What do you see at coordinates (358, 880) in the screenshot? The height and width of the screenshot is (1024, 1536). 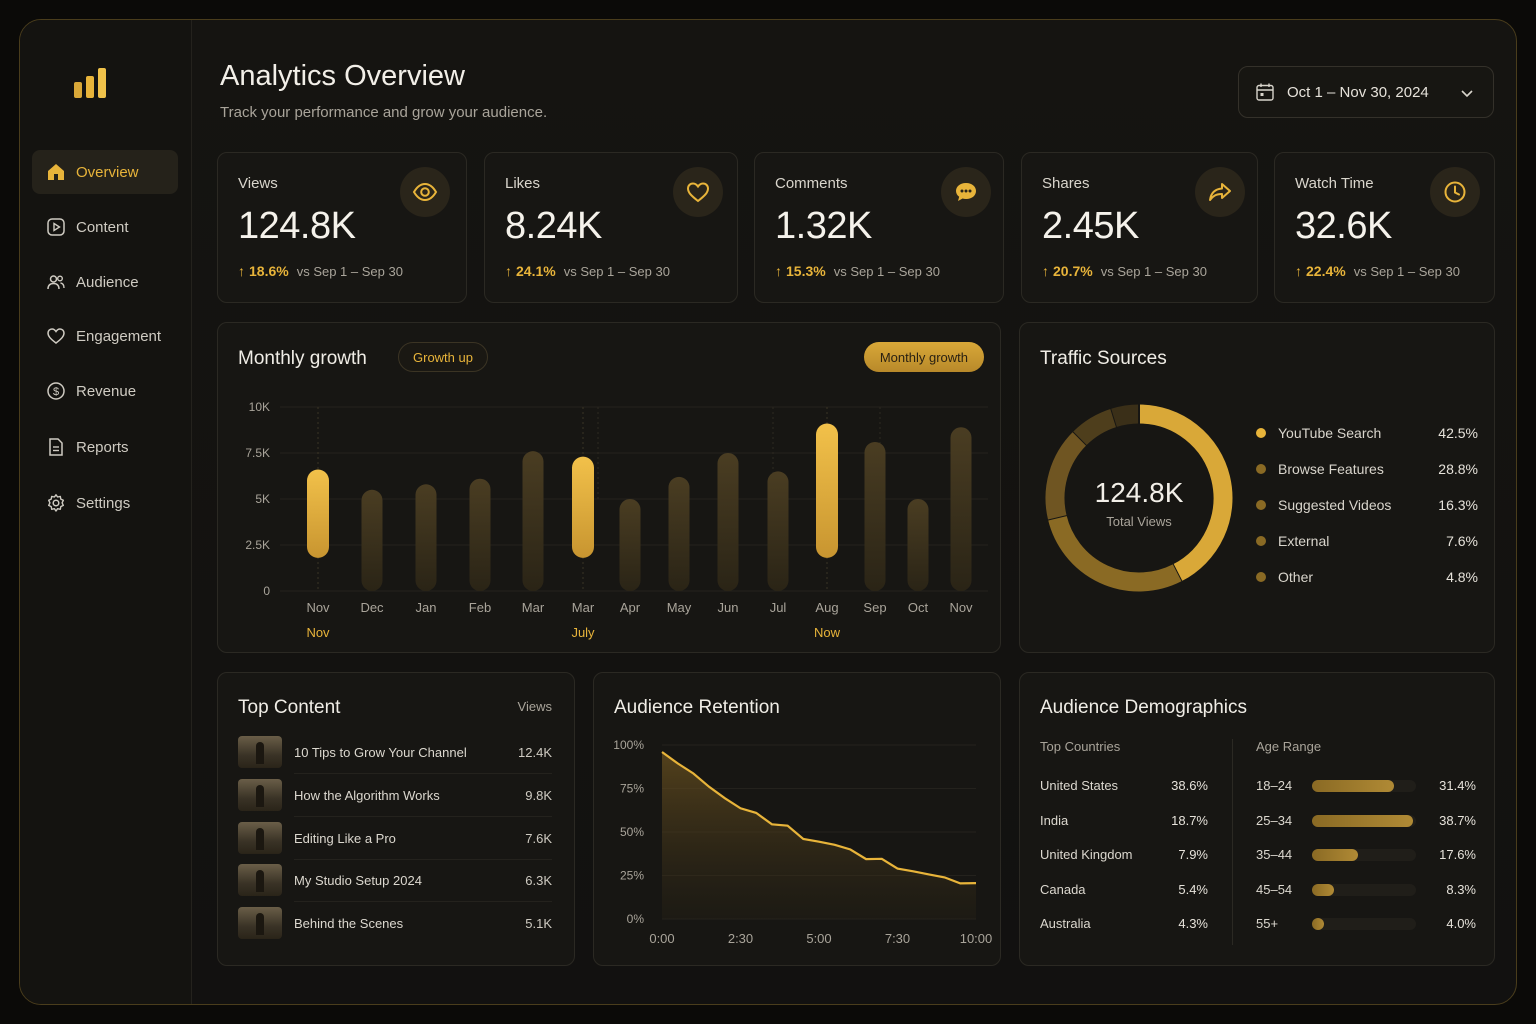 I see `content-title: My Studio Setup 2024` at bounding box center [358, 880].